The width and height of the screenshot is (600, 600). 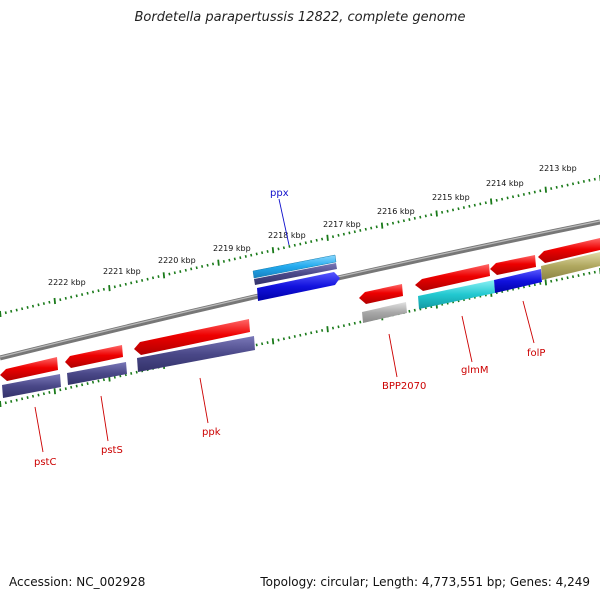 What do you see at coordinates (67, 282) in the screenshot?
I see `scale-label: 2222 kbp` at bounding box center [67, 282].